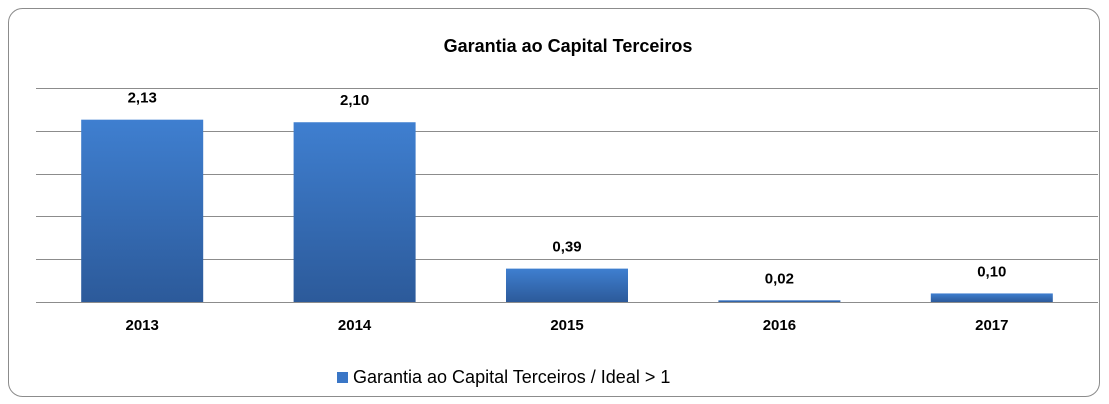 Image resolution: width=1109 pixels, height=404 pixels. I want to click on x-tick-label: 2017, so click(991, 325).